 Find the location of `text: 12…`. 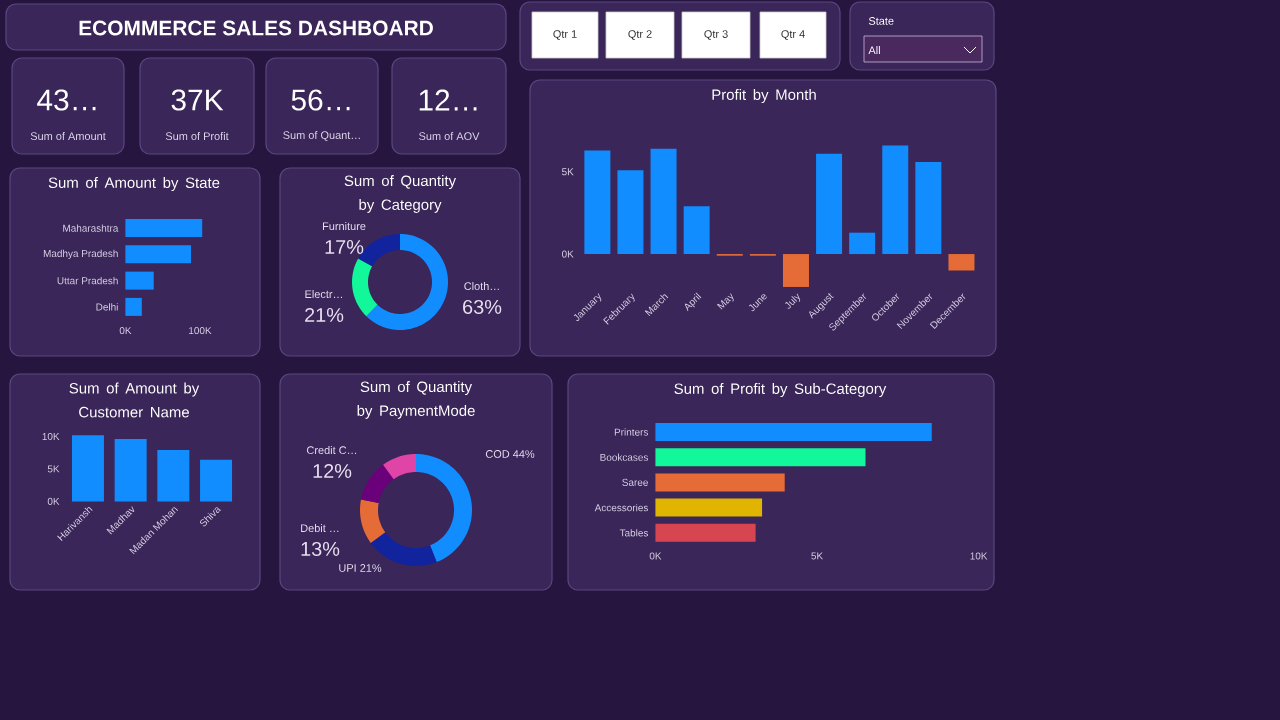

text: 12… is located at coordinates (448, 100).